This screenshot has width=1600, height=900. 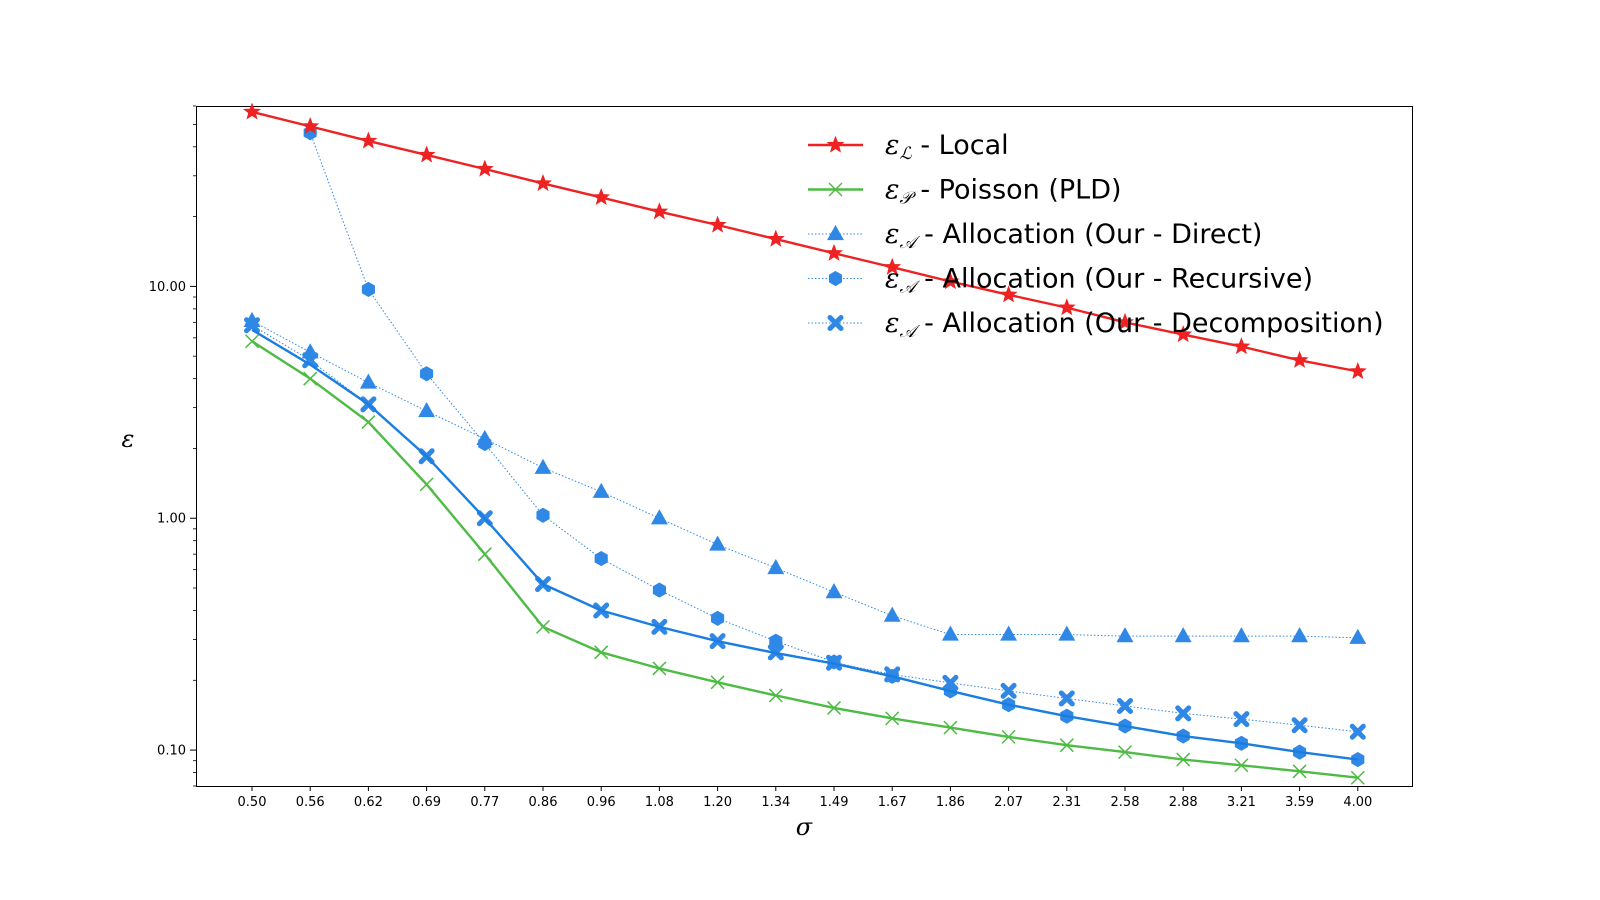 I want to click on x-tick-label: 0.96, so click(x=601, y=802).